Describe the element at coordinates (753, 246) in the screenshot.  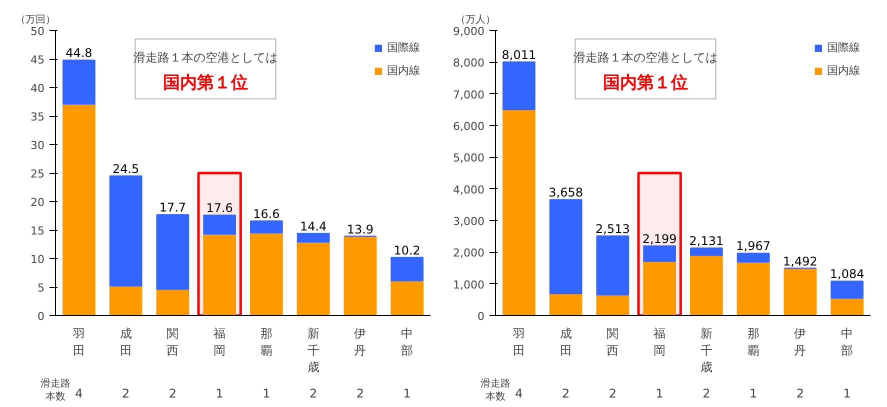
I see `total-label: 1,967` at that location.